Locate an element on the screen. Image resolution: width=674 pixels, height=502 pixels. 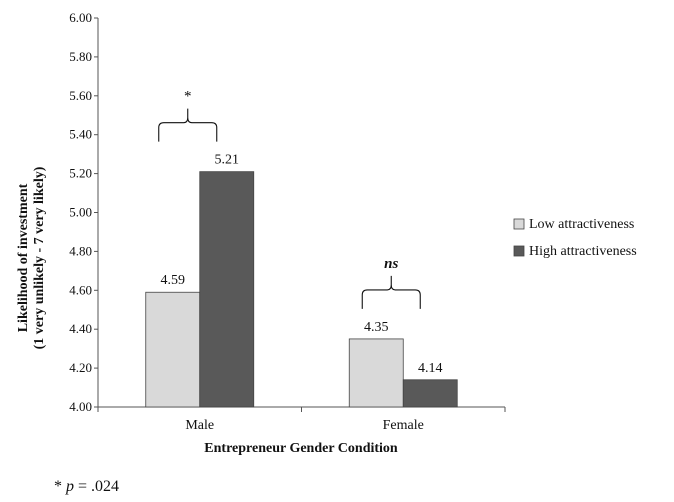
data-label: 5.21 is located at coordinates (227, 160).